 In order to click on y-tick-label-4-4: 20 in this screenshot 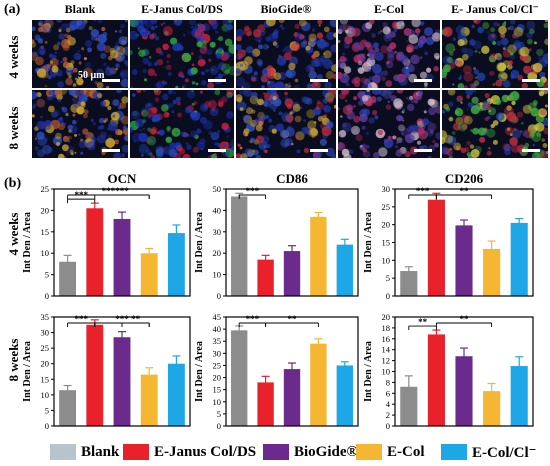, I will do `click(217, 378)`.